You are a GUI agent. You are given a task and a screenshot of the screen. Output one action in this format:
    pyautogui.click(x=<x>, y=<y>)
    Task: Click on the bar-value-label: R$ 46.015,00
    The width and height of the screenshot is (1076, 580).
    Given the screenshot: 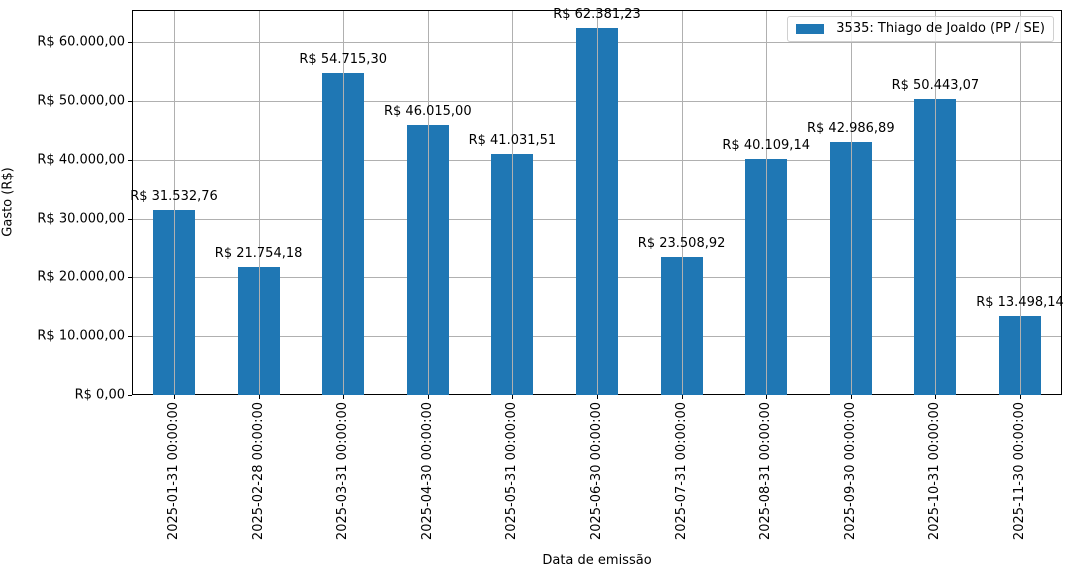 What is the action you would take?
    pyautogui.click(x=427, y=111)
    